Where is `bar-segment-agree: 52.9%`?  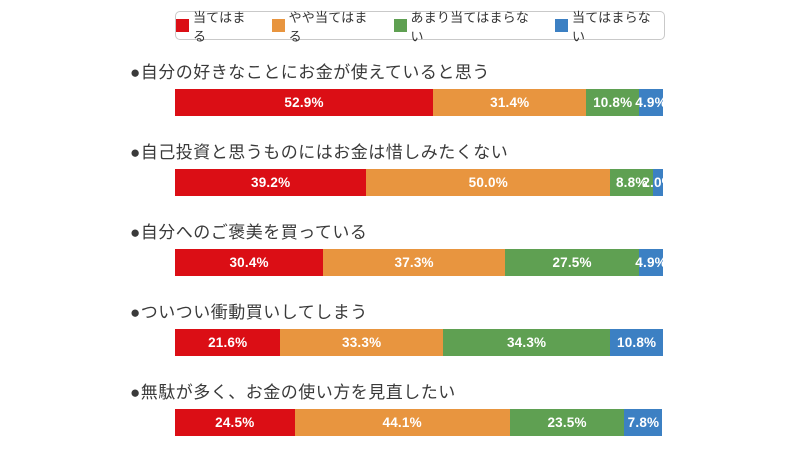
bar-segment-agree: 52.9% is located at coordinates (304, 102).